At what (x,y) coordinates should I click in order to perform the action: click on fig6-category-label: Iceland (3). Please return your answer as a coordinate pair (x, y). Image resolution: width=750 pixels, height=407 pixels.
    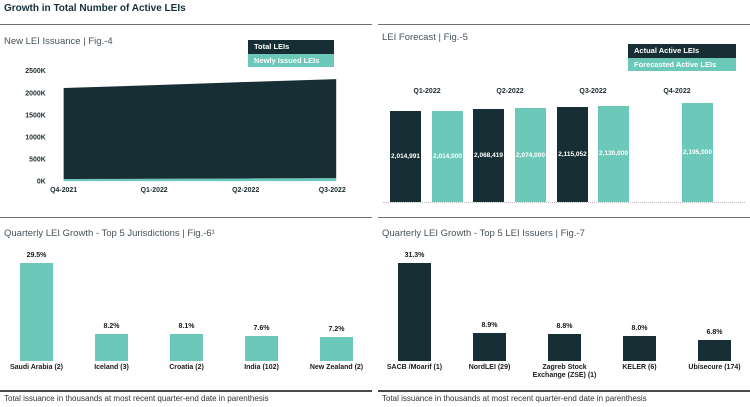
    Looking at the image, I should click on (111, 367).